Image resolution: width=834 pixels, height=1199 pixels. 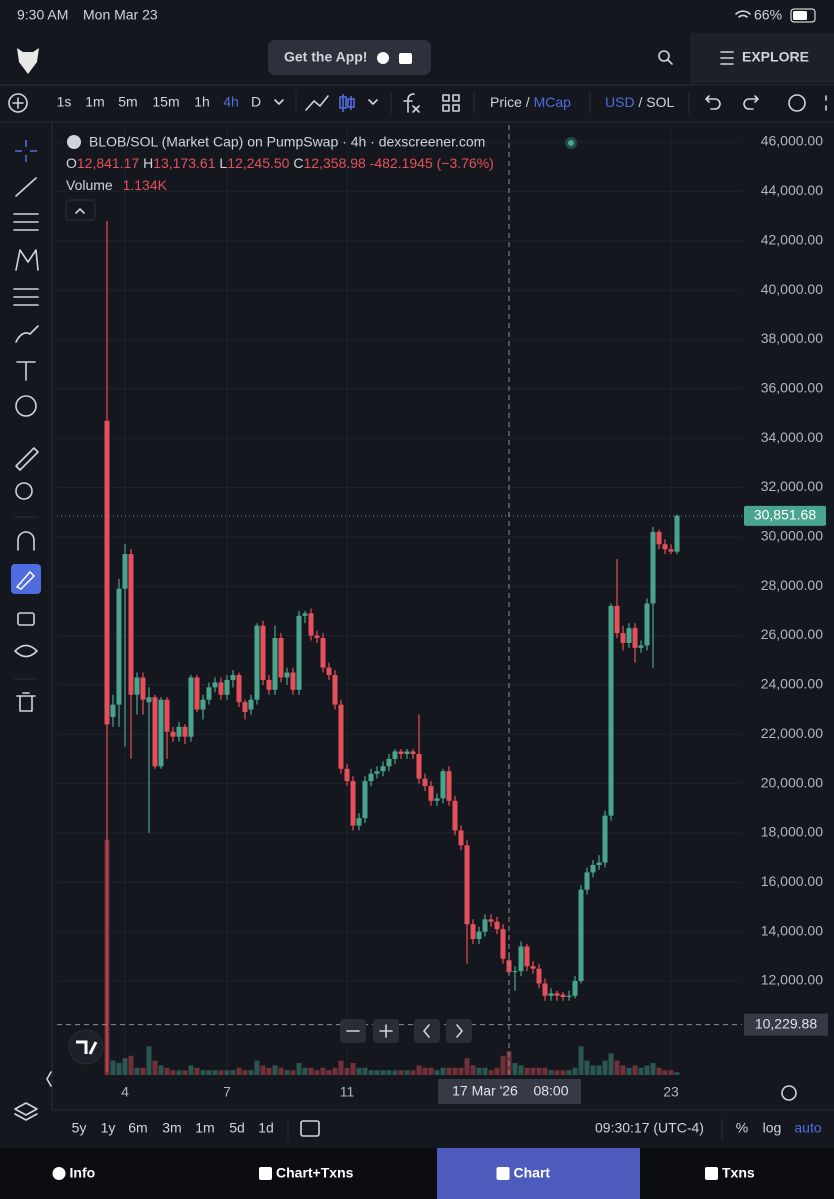 I want to click on y-tick-label: 26,000.00, so click(x=792, y=634).